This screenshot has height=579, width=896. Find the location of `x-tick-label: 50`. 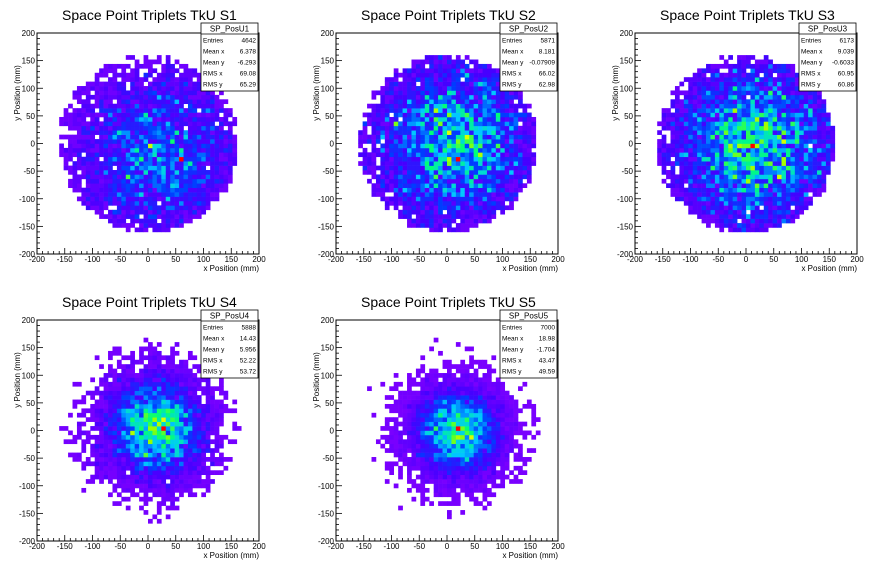

x-tick-label: 50 is located at coordinates (773, 259).